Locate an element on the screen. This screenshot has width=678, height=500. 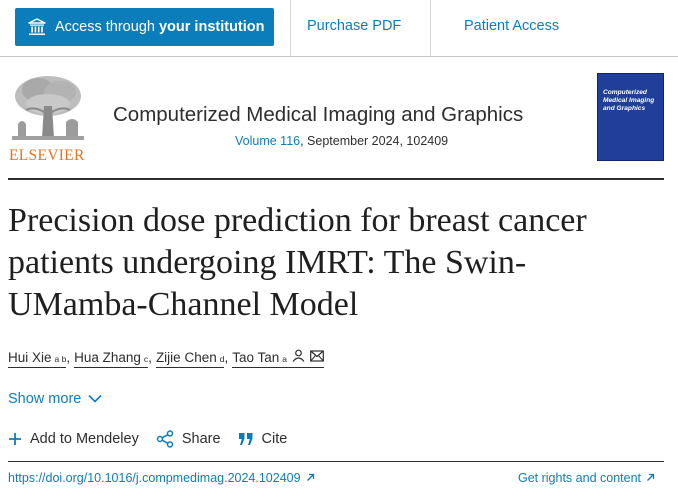
author-name: Hui Xie is located at coordinates (30, 357).